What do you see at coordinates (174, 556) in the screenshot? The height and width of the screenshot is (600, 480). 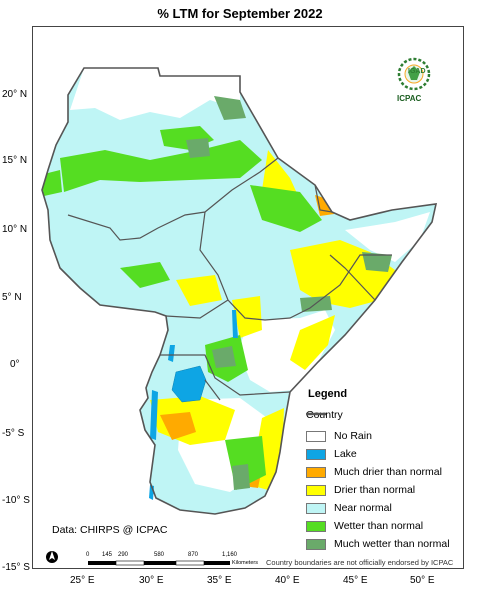 I see `scale-labels: 0 145 290 580 870 1,160` at bounding box center [174, 556].